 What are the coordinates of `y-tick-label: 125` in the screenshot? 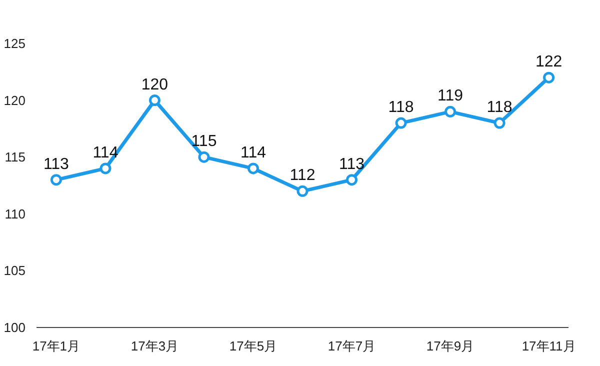 It's located at (15, 43).